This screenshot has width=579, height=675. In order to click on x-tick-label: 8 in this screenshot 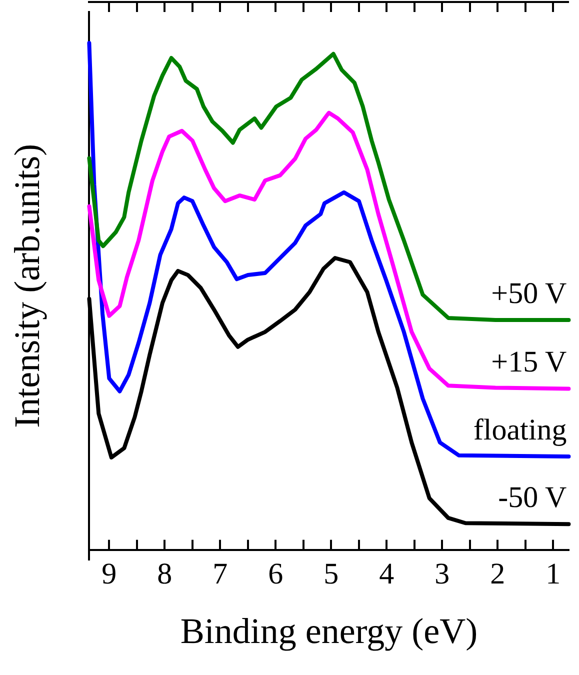, I will do `click(164, 574)`.